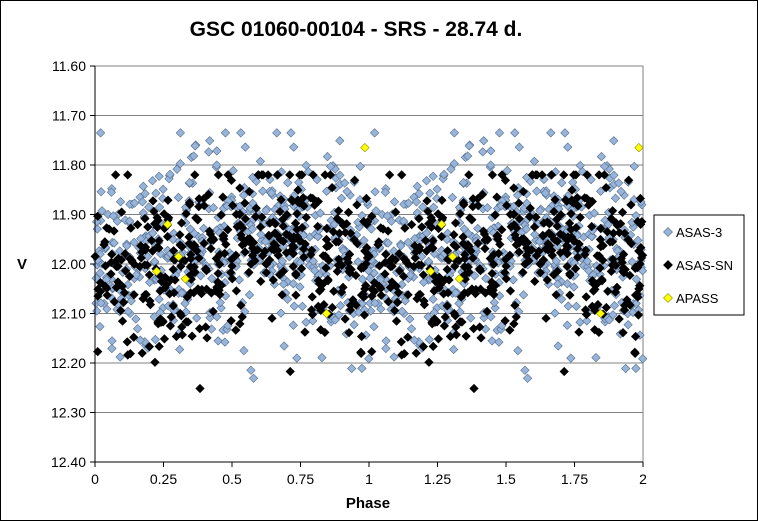 The width and height of the screenshot is (758, 521). Describe the element at coordinates (506, 479) in the screenshot. I see `x-tick-label: 1.5` at that location.